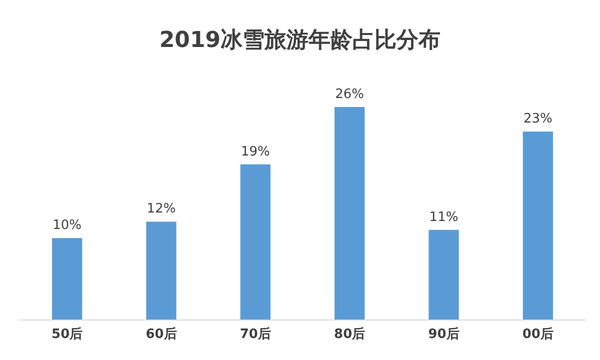 Image resolution: width=600 pixels, height=360 pixels. What do you see at coordinates (350, 334) in the screenshot?
I see `x-tick-label: 80后` at bounding box center [350, 334].